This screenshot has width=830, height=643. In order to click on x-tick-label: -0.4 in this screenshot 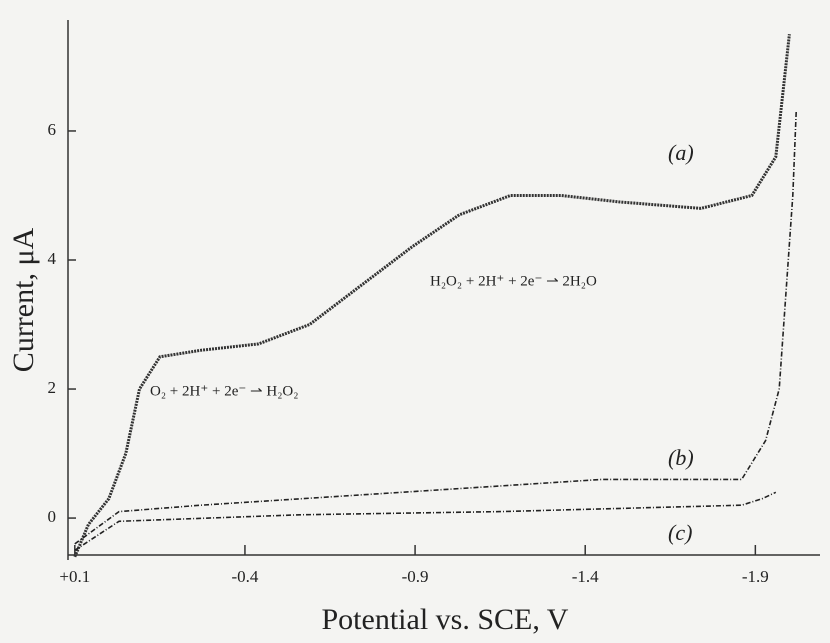, I will do `click(244, 576)`.